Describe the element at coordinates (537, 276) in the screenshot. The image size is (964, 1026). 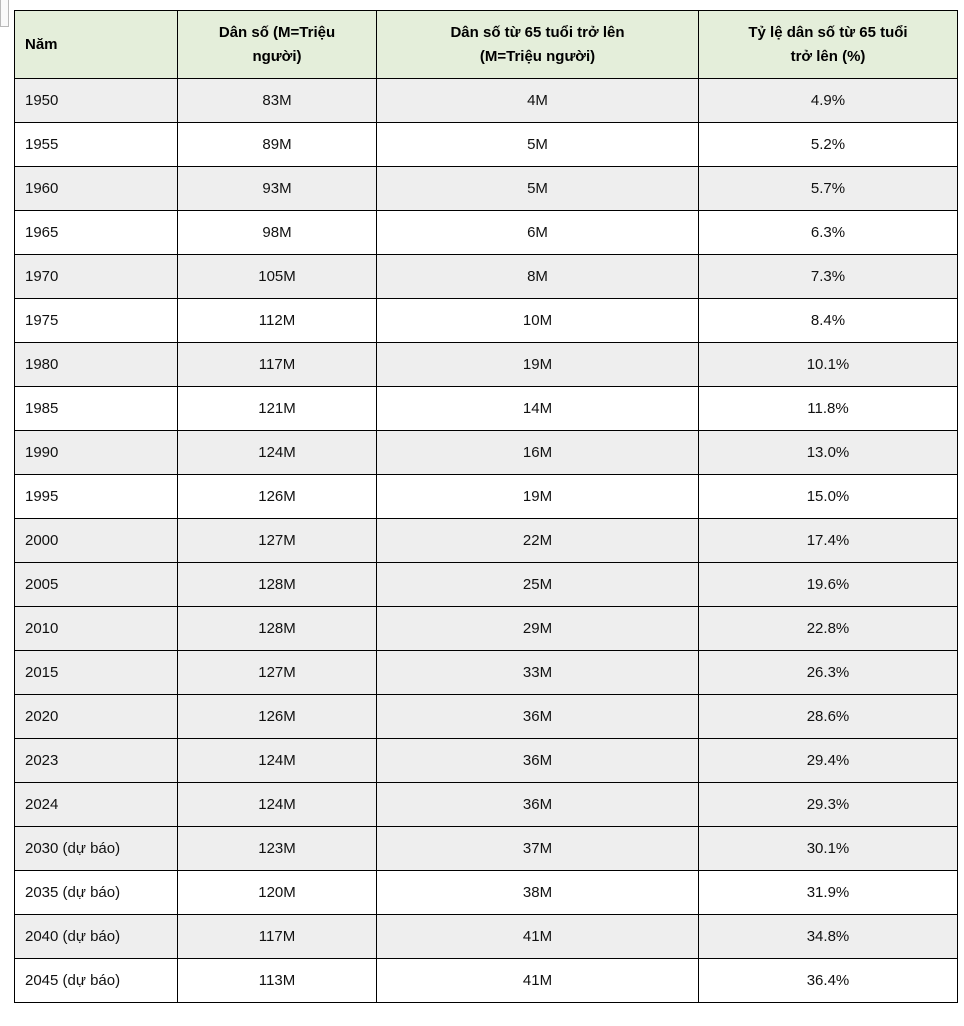
I see `elderly-cell: 8M` at that location.